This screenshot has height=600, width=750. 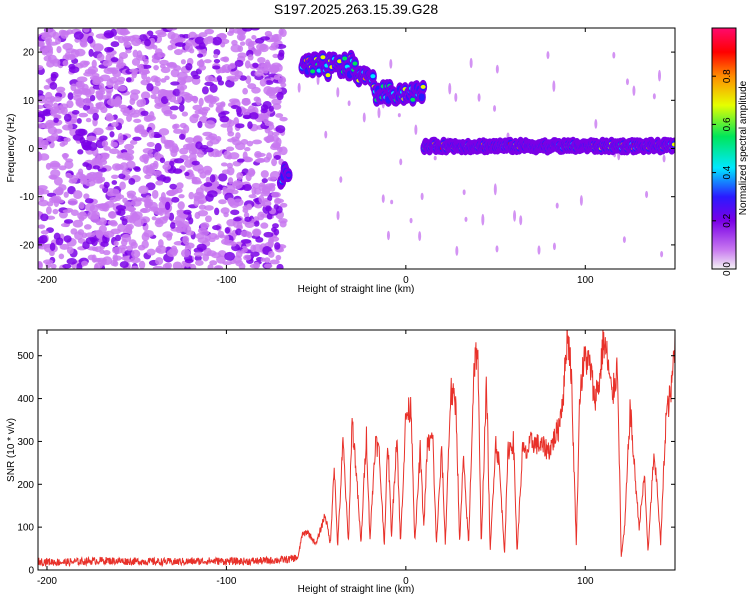 What do you see at coordinates (25, 485) in the screenshot?
I see `y-tick-label: 200` at bounding box center [25, 485].